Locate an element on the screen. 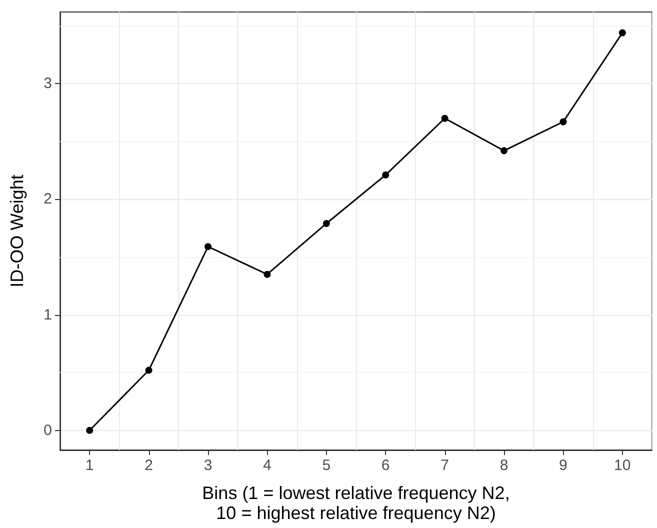 The height and width of the screenshot is (528, 657). y-tick-label: 0 is located at coordinates (48, 430).